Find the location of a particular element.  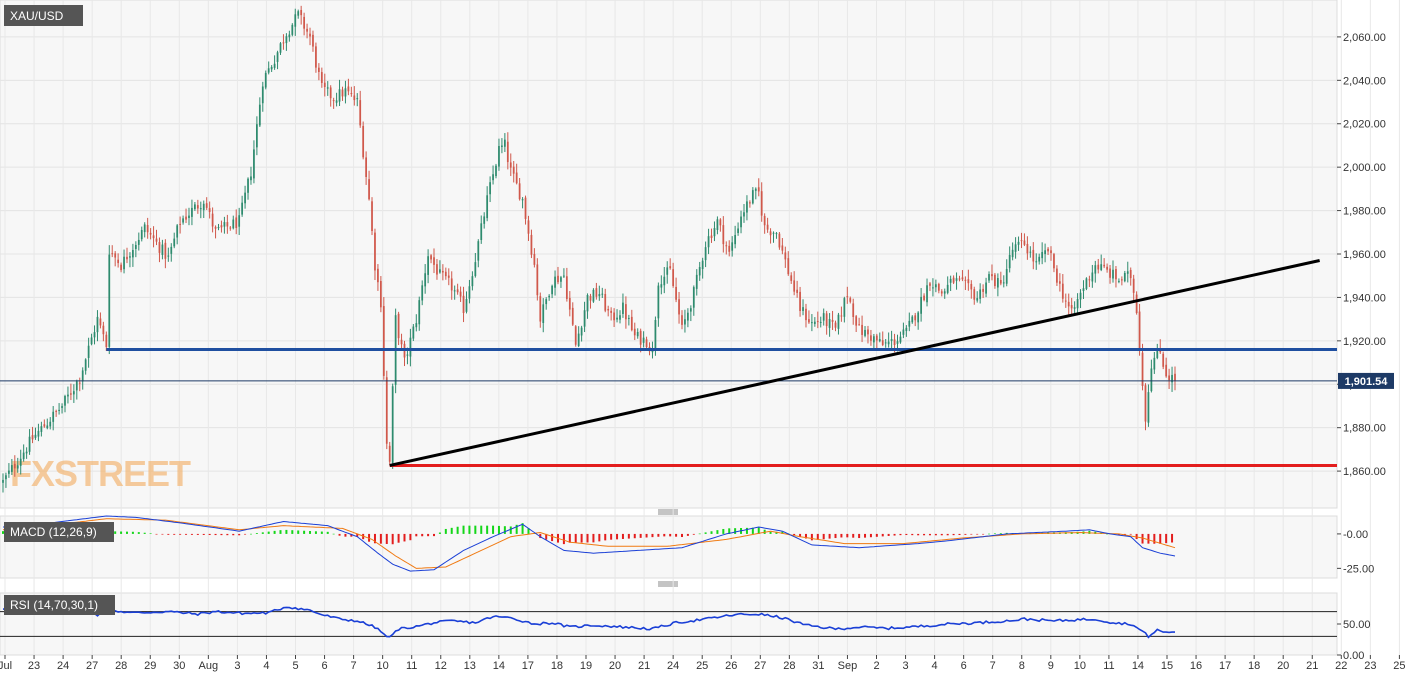

rsi-badge: RSI (14,70,30,1) is located at coordinates (59, 605).